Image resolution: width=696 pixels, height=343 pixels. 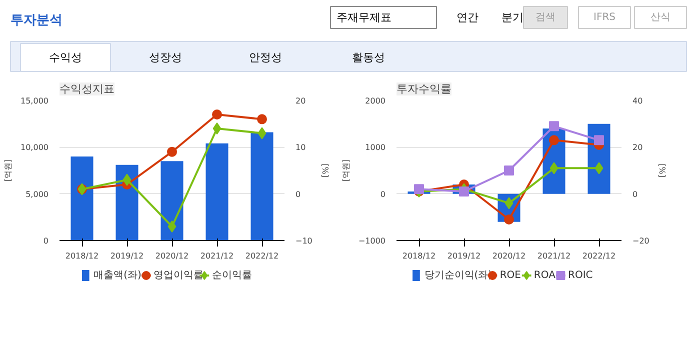 What do you see at coordinates (637, 101) in the screenshot?
I see `y2-tick-label: 40` at bounding box center [637, 101].